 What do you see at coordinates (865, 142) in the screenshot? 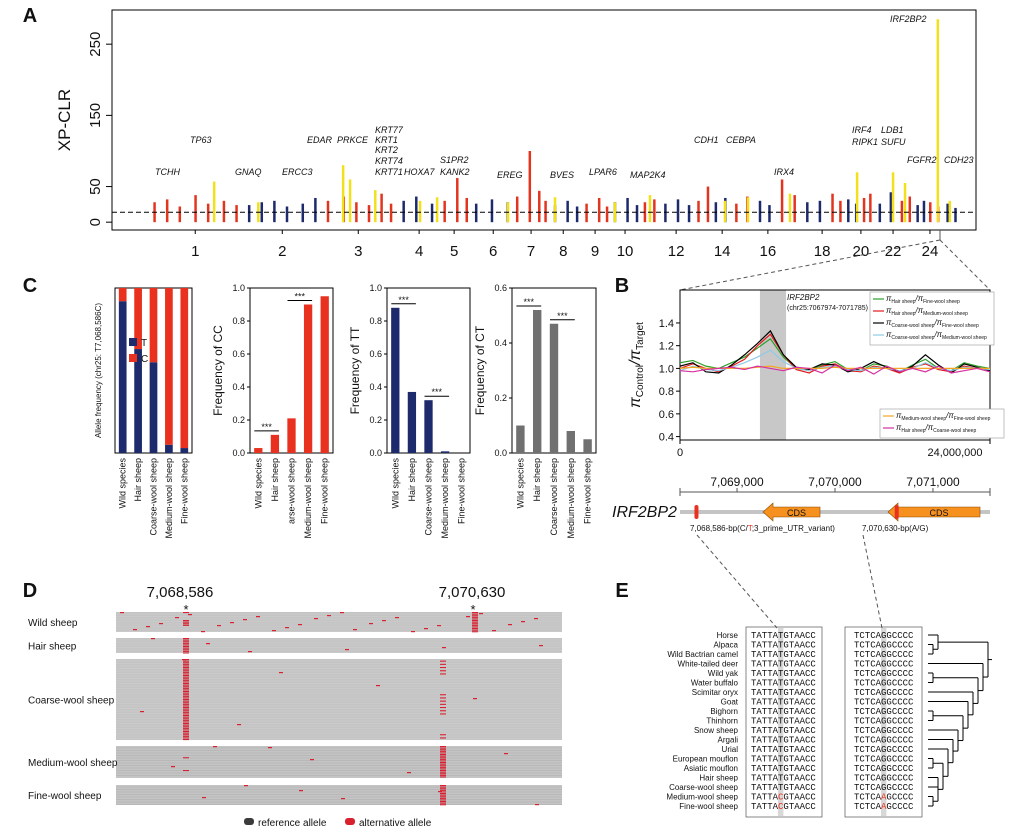
I see `gene-label: RIPK1` at bounding box center [865, 142].